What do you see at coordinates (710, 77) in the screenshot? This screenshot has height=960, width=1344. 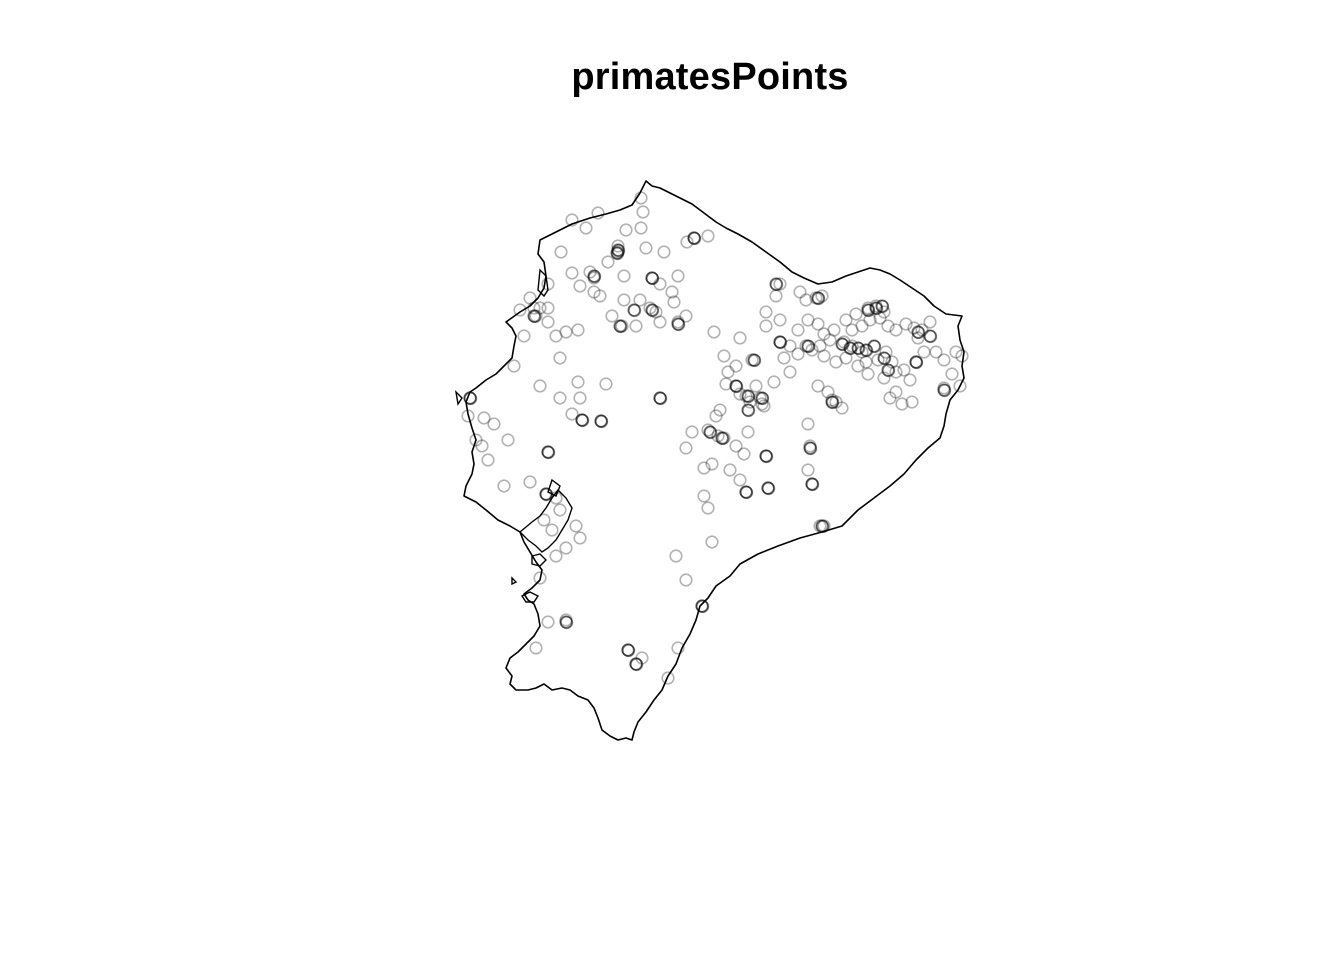 I see `plot-title: primatesPoints` at bounding box center [710, 77].